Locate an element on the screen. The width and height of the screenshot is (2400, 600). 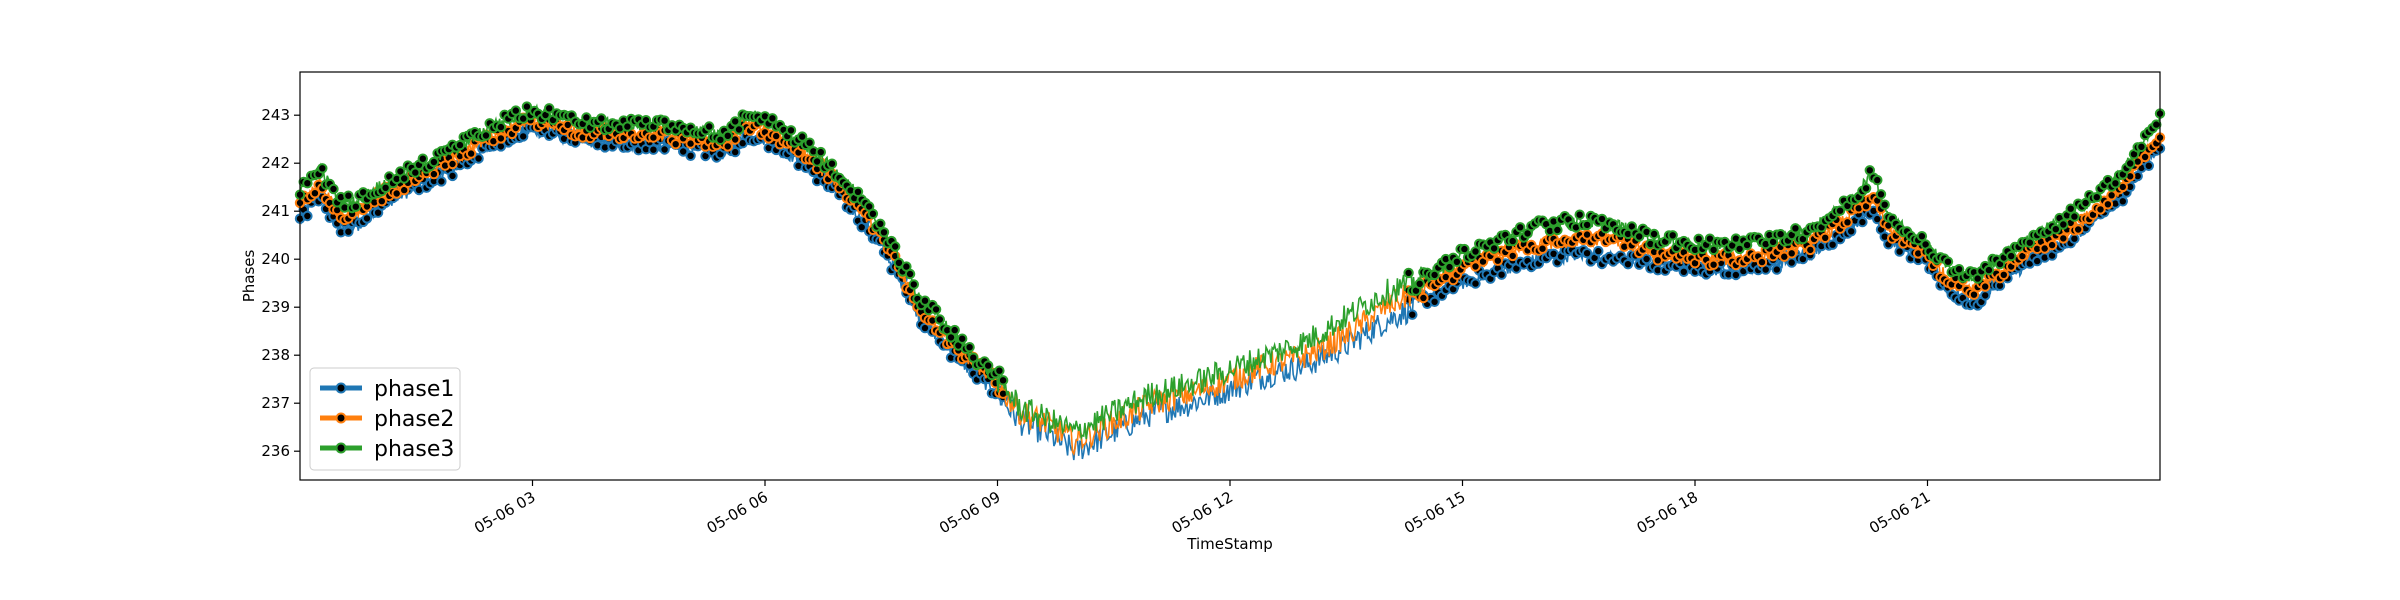
x-tick-label: 05-06 12 is located at coordinates (1202, 512).